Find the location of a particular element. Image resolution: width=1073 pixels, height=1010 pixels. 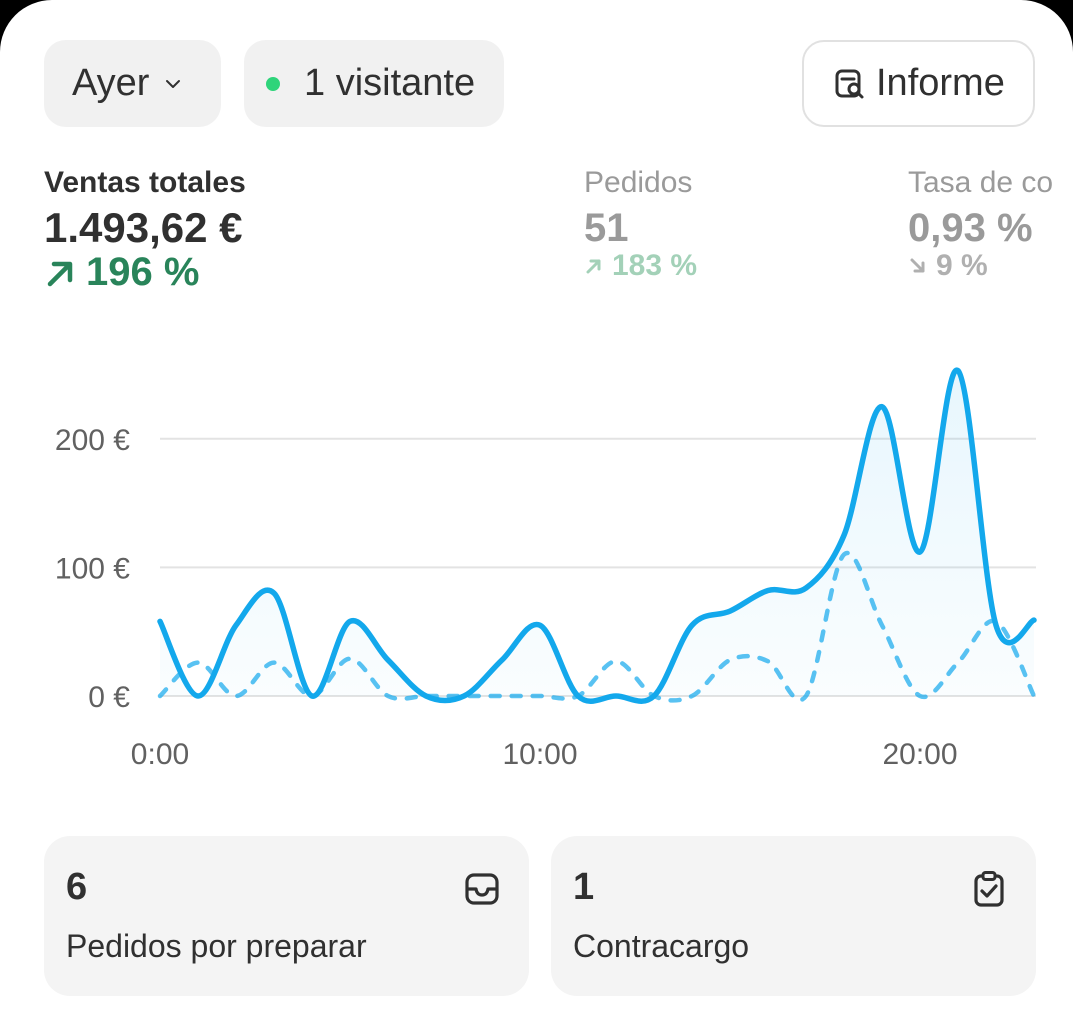

card-count: 6 is located at coordinates (77, 887).